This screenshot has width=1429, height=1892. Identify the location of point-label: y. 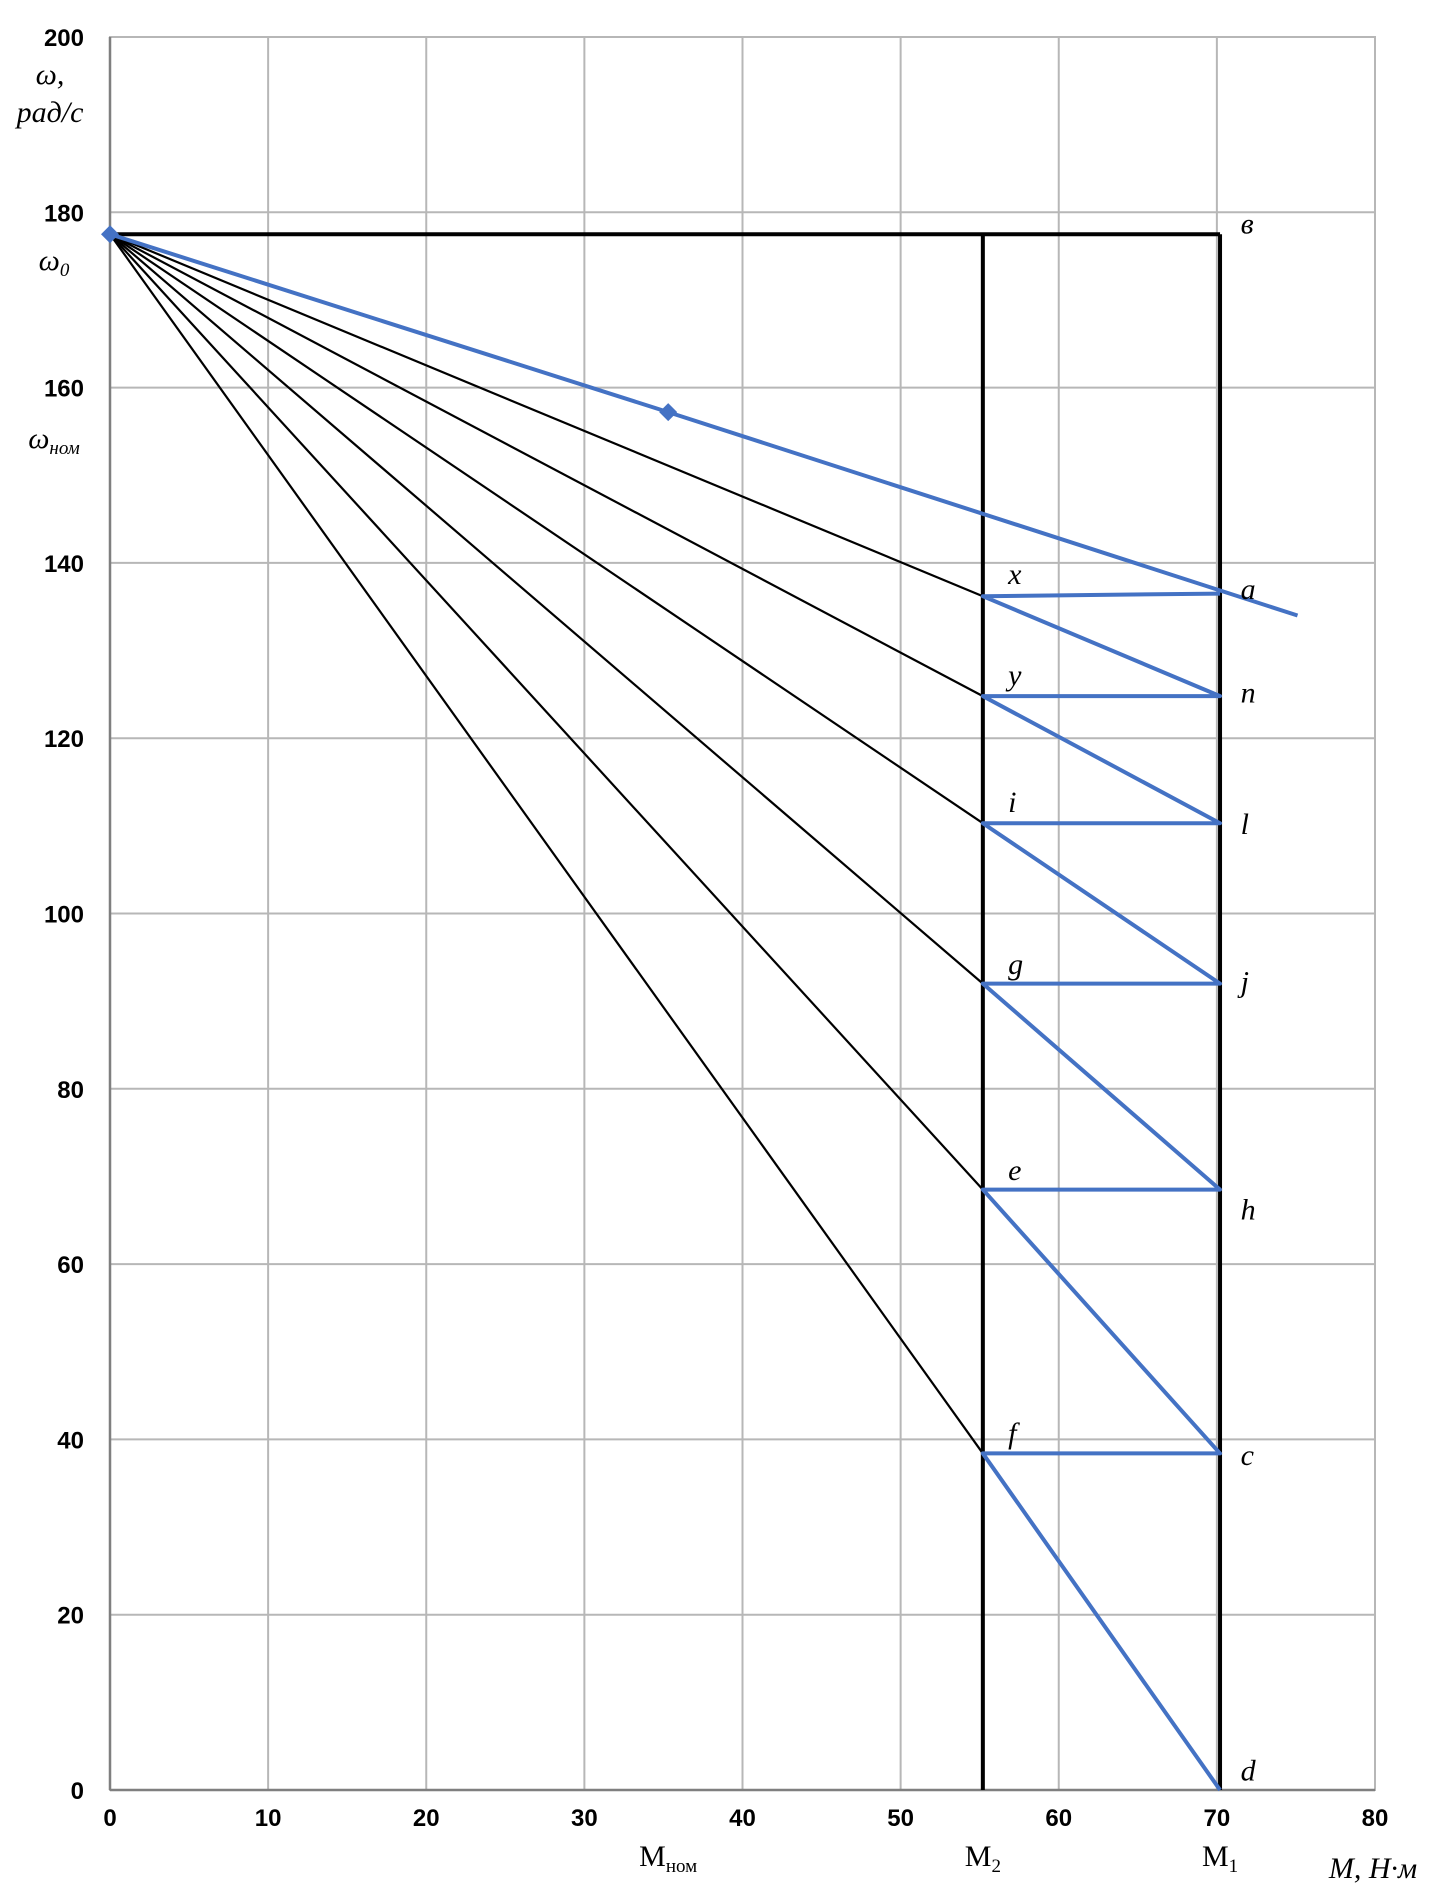
(1013, 675).